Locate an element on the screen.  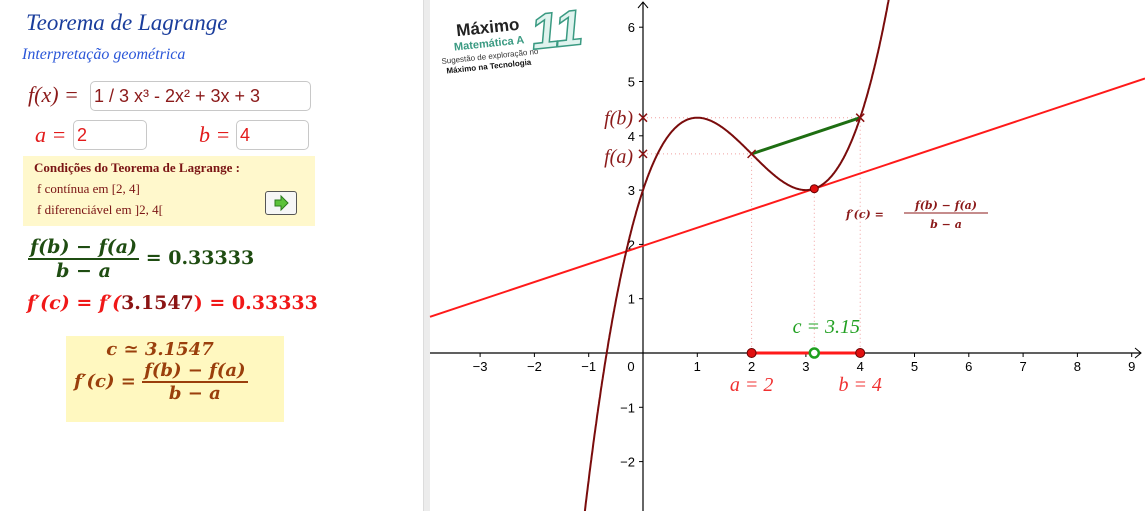
y-tick-label: 4 is located at coordinates (631, 136).